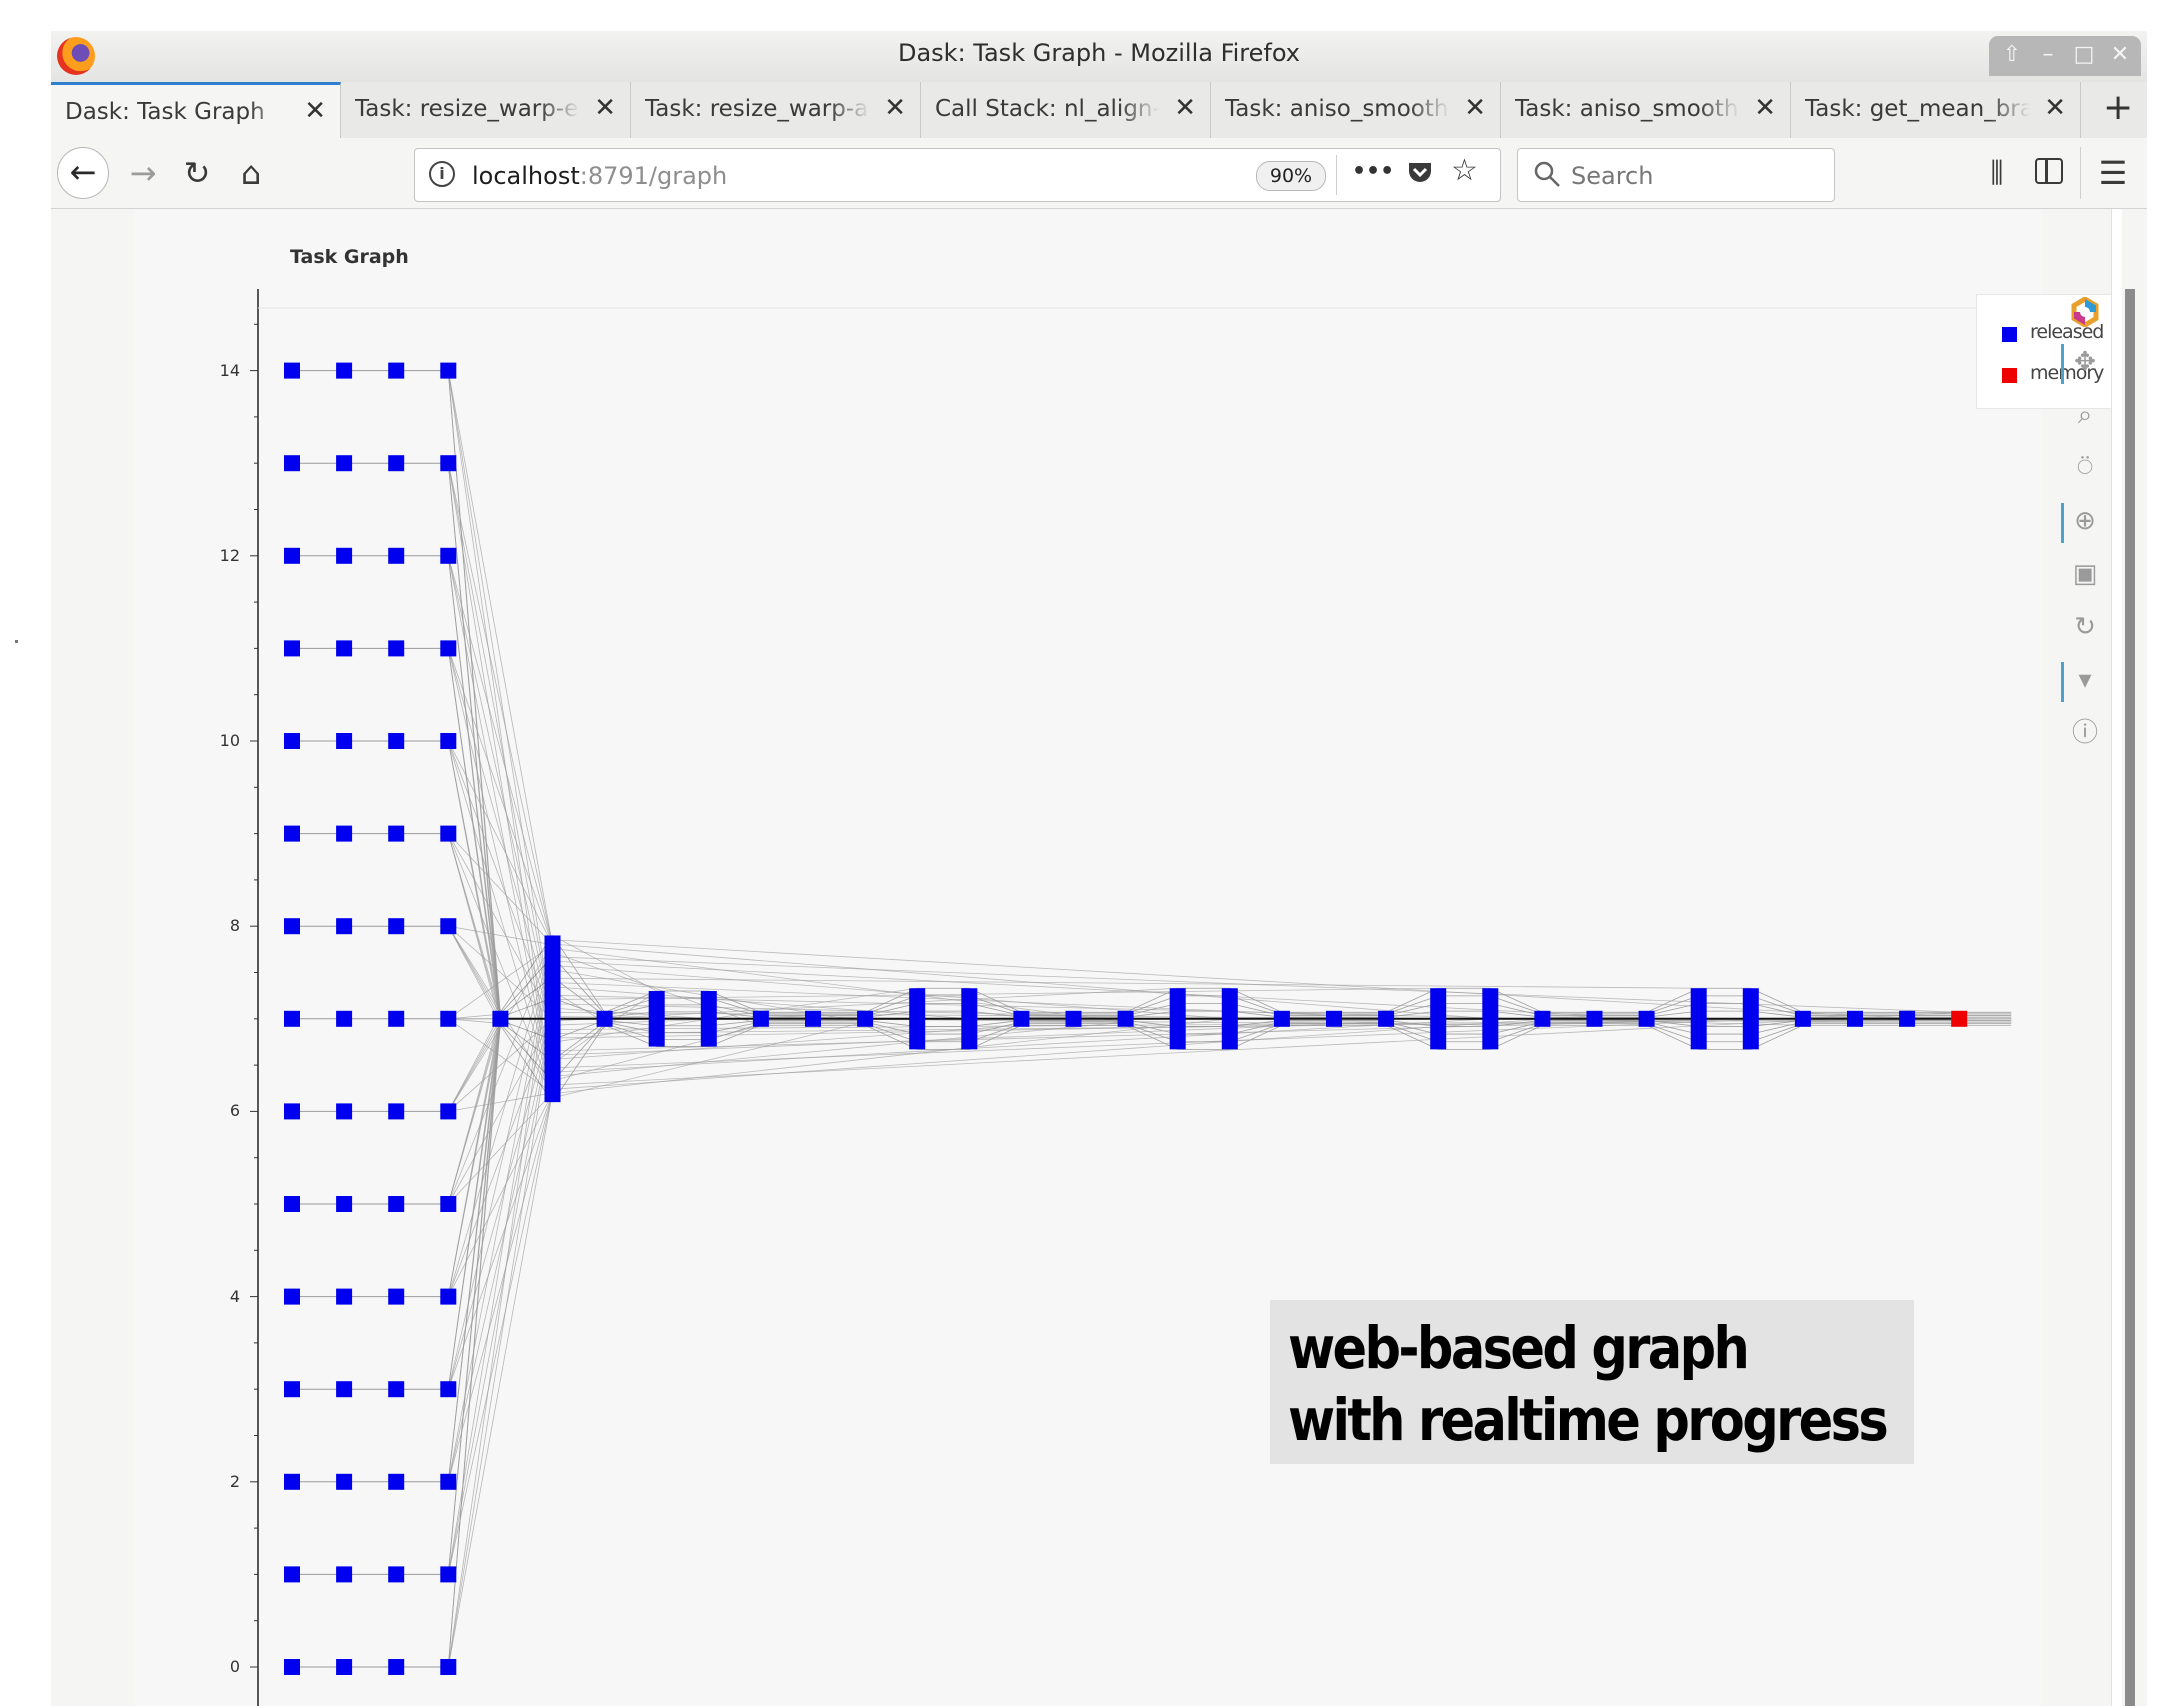  Describe the element at coordinates (2048, 54) in the screenshot. I see `window-minimize-button: –` at that location.